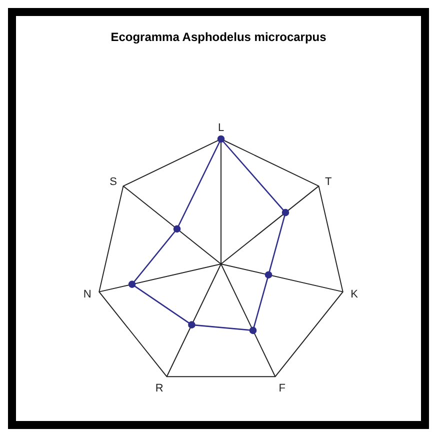  Describe the element at coordinates (159, 388) in the screenshot. I see `spoke-label: R` at that location.